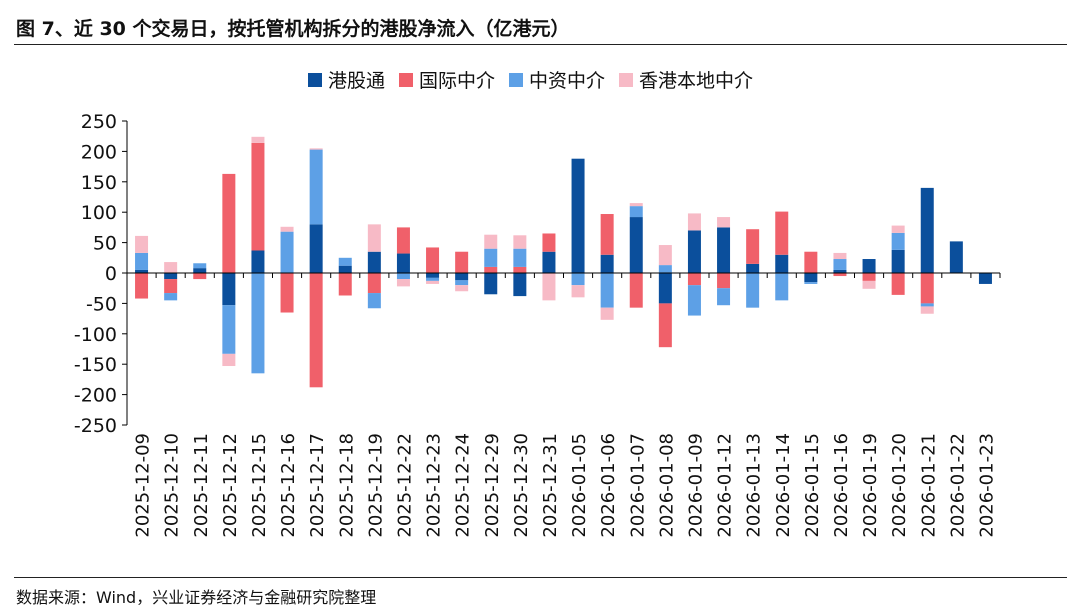 This screenshot has height=609, width=1080. What do you see at coordinates (626, 80) in the screenshot?
I see `legend-swatch-hk-local-broker` at bounding box center [626, 80].